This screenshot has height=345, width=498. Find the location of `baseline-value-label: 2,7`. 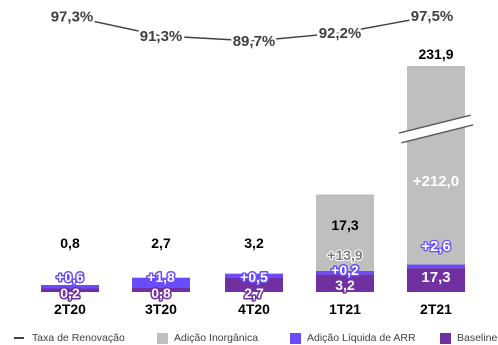

baseline-value-label: 2,7 is located at coordinates (254, 293).